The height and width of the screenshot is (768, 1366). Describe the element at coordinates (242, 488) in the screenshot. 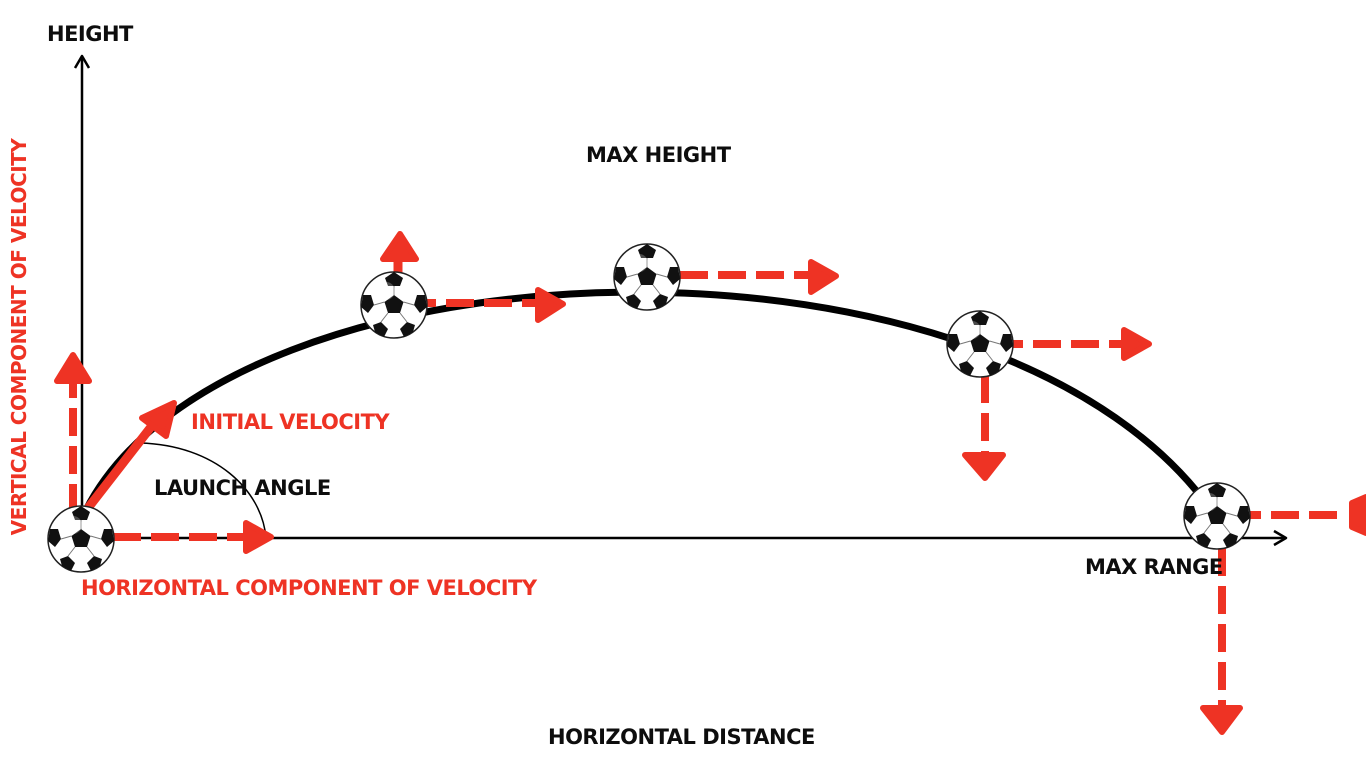

I see `launch-angle-label: LAUNCH ANGLE` at that location.